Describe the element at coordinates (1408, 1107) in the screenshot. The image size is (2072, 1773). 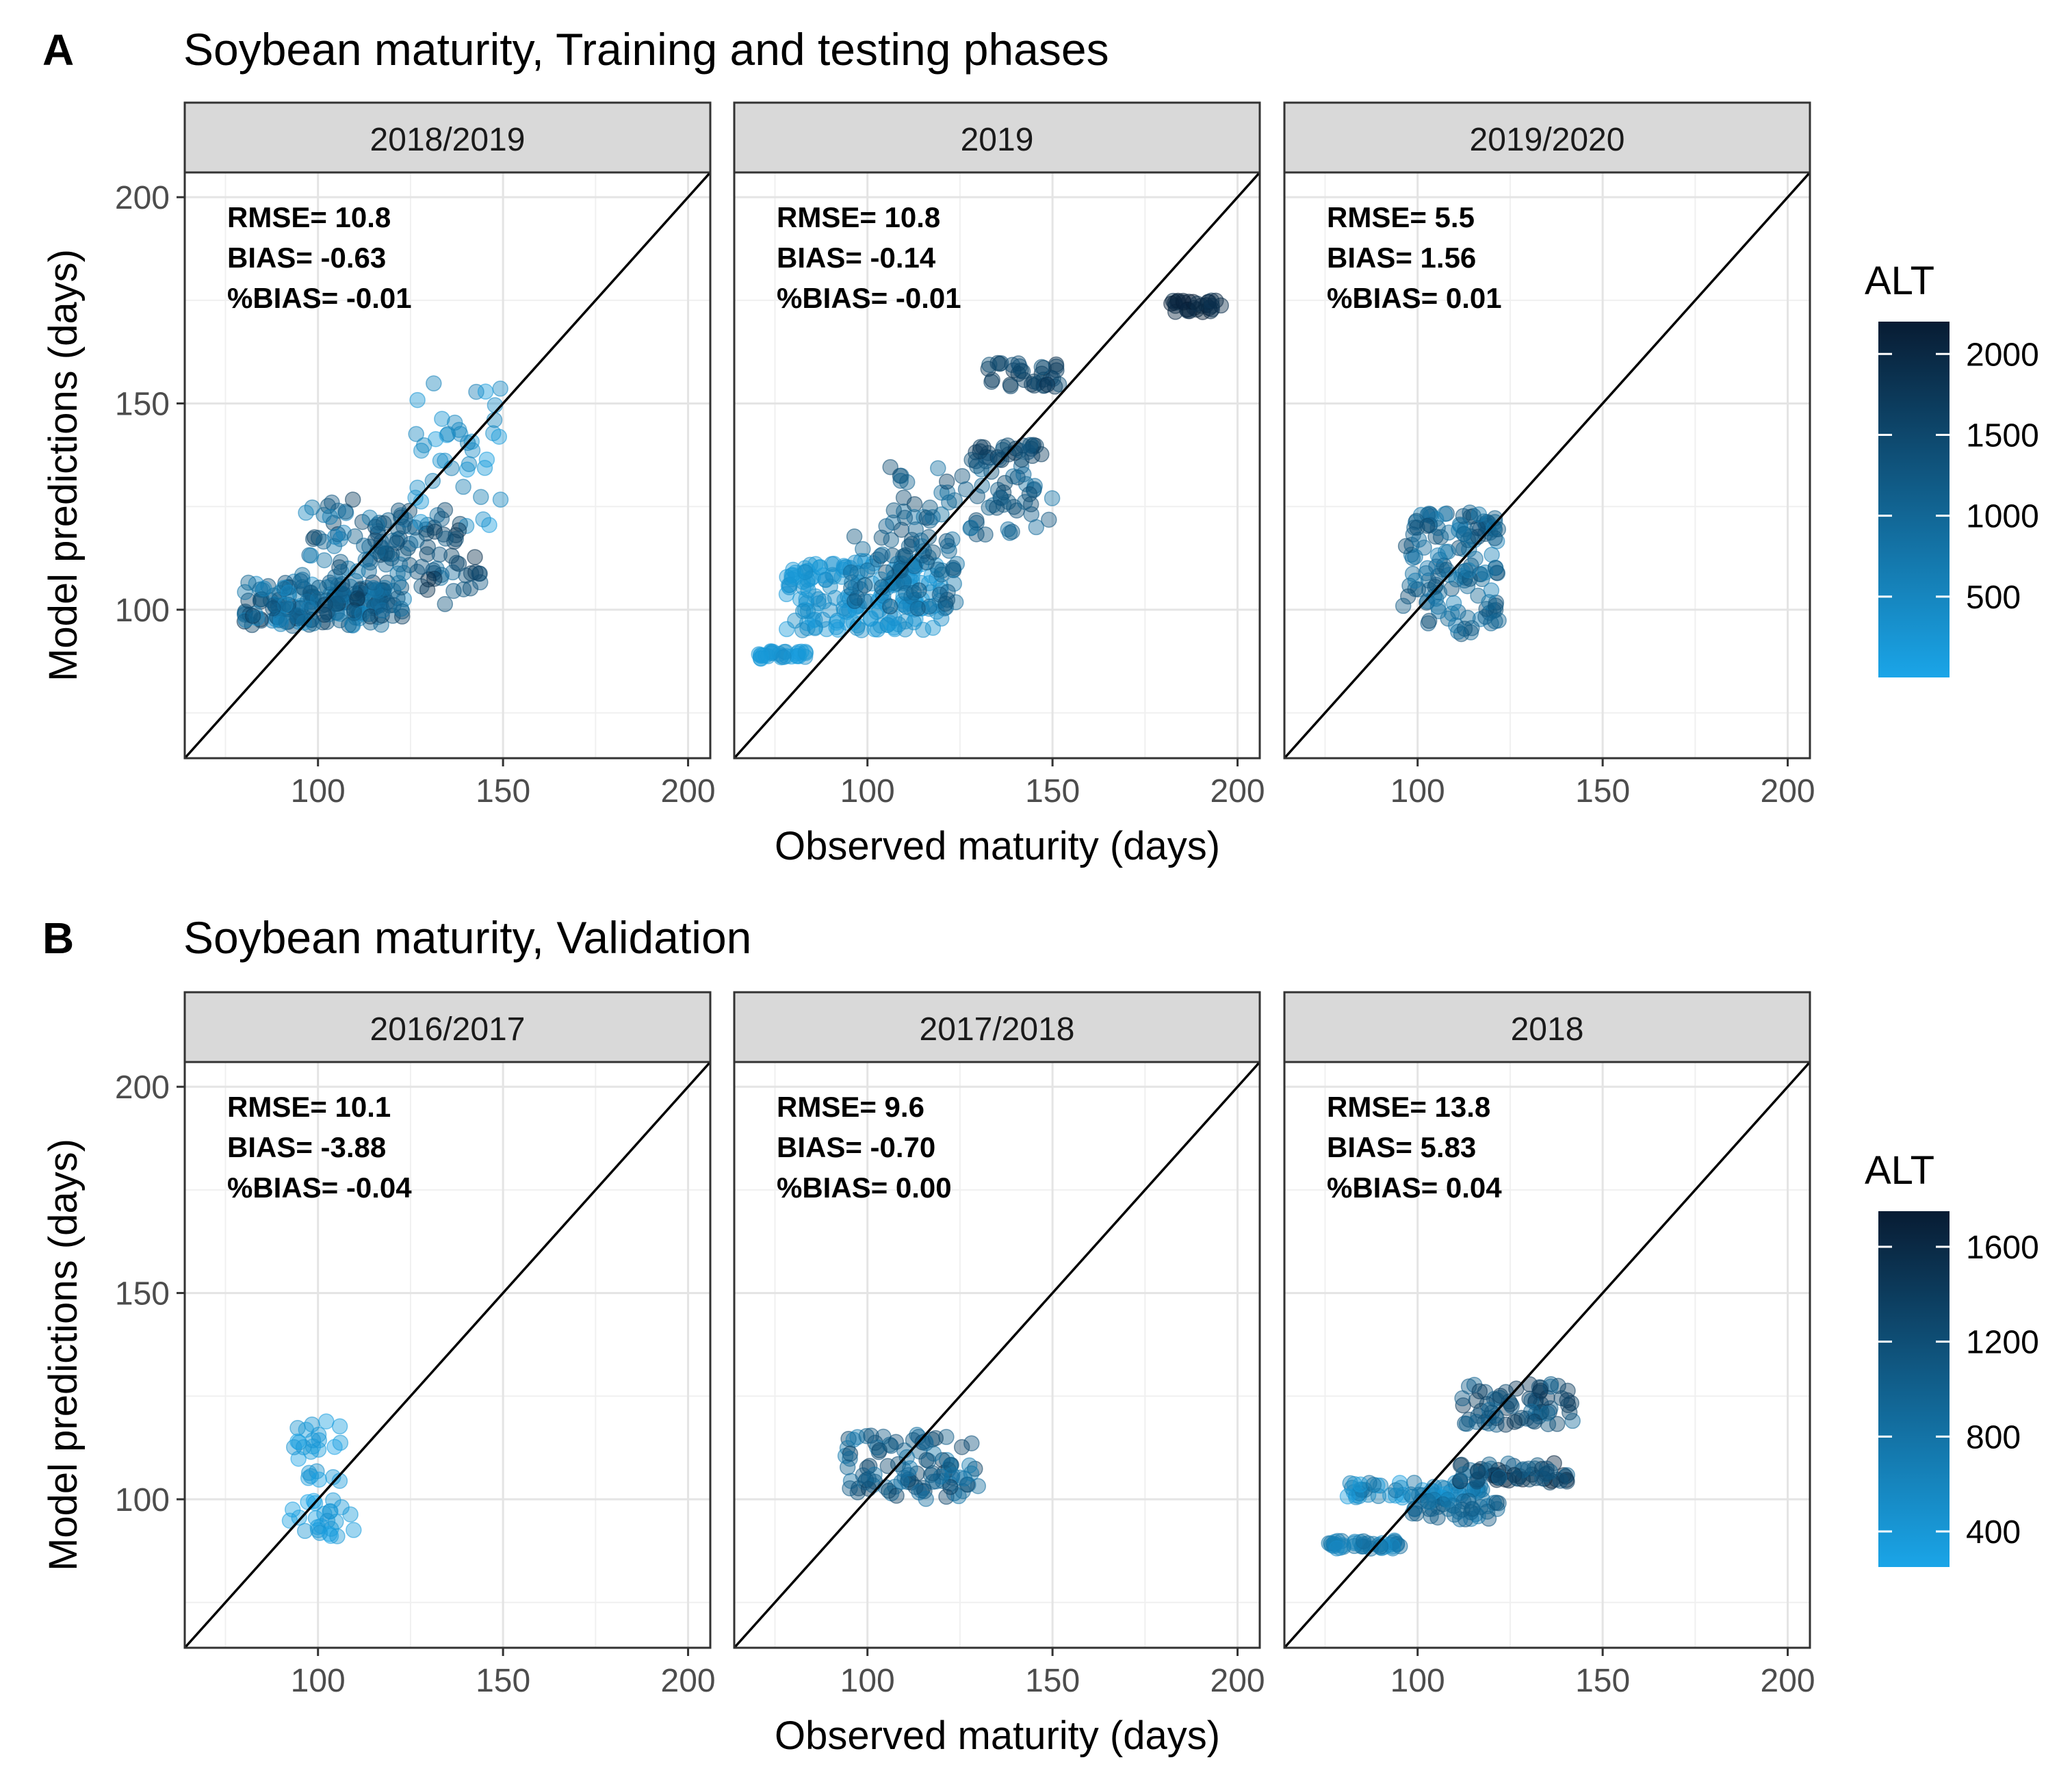
I see `stats-annotation: RMSE= 13.8` at that location.